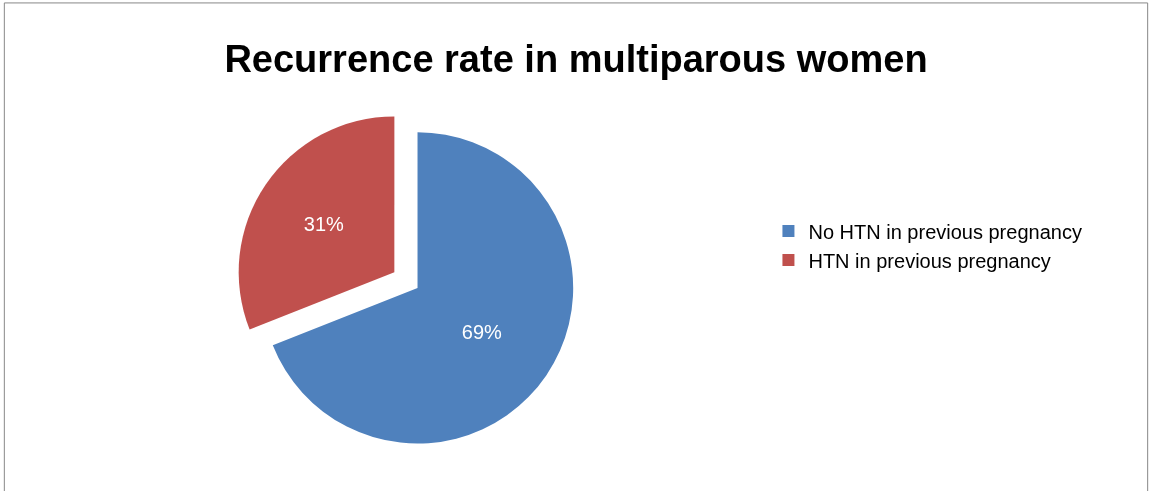 This screenshot has width=1152, height=491. I want to click on data-label: 31%, so click(323, 224).